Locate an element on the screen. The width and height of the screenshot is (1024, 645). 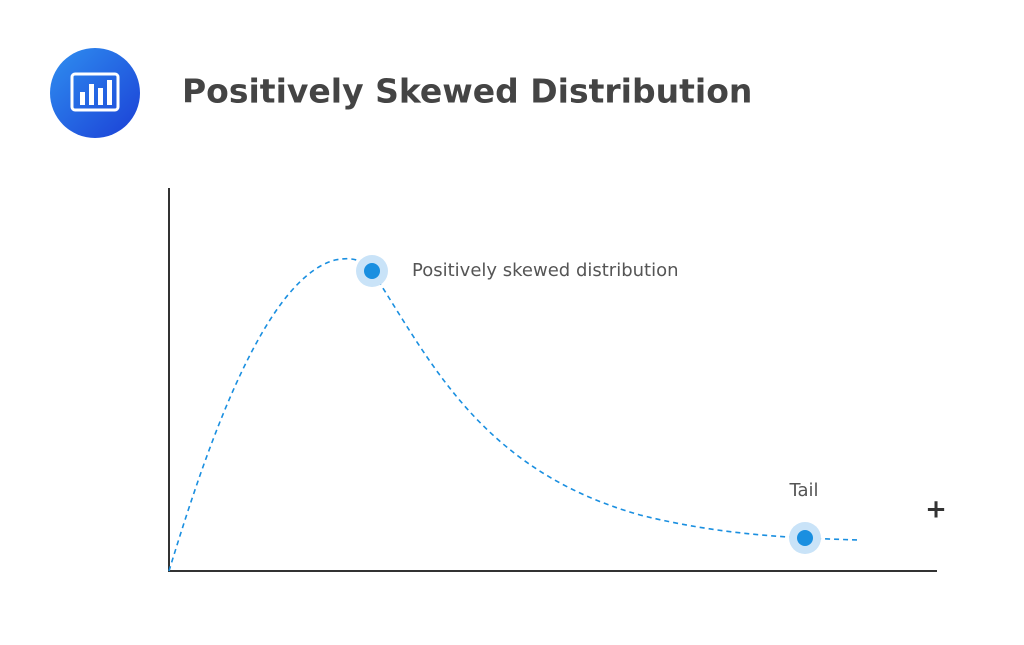
tail-label: Tail is located at coordinates (803, 490).